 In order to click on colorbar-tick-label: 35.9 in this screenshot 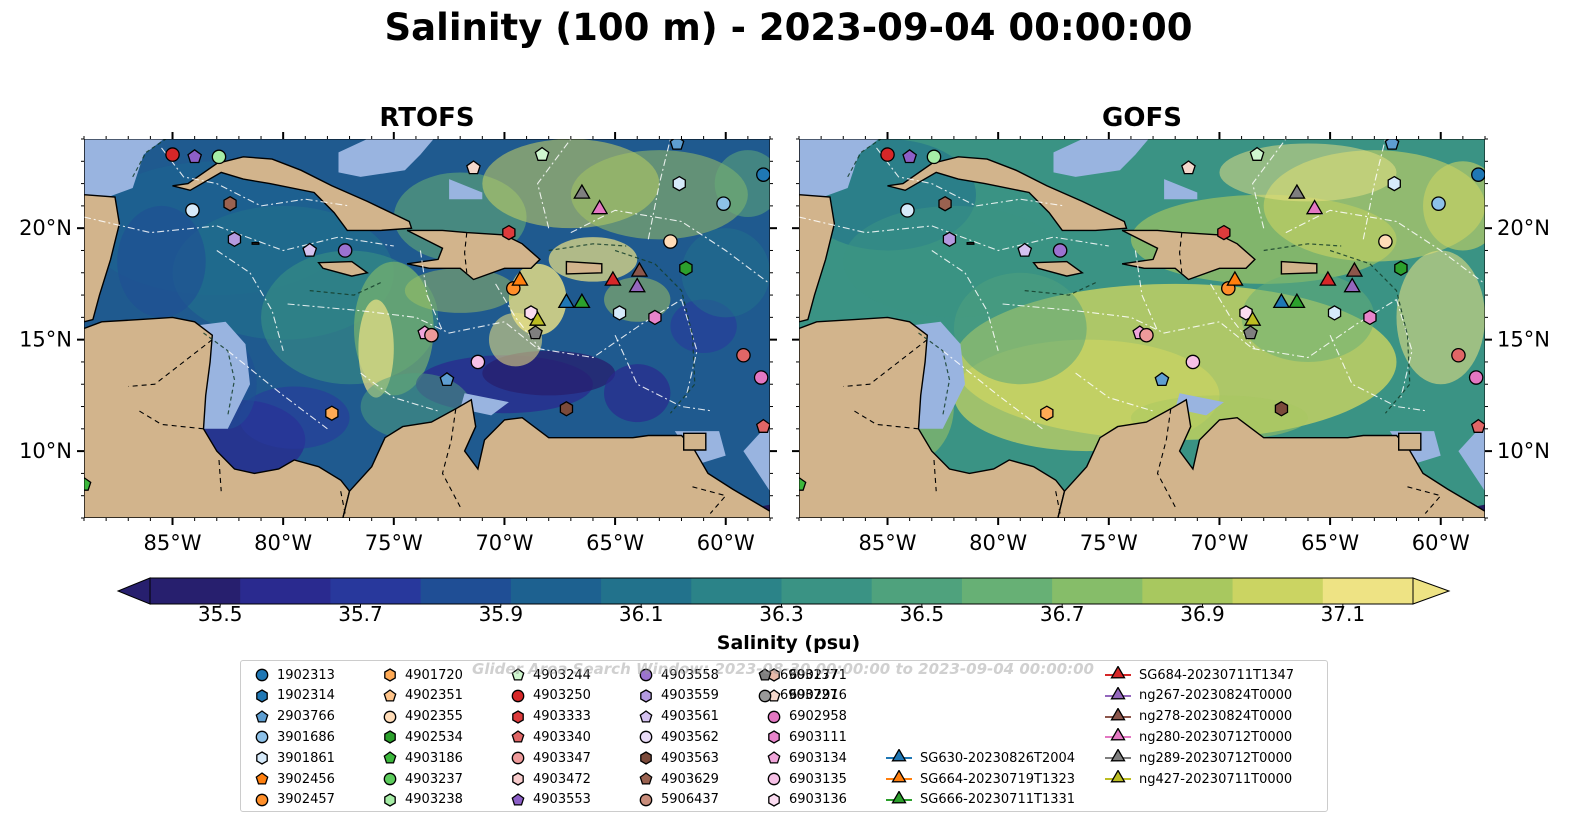, I will do `click(501, 614)`.